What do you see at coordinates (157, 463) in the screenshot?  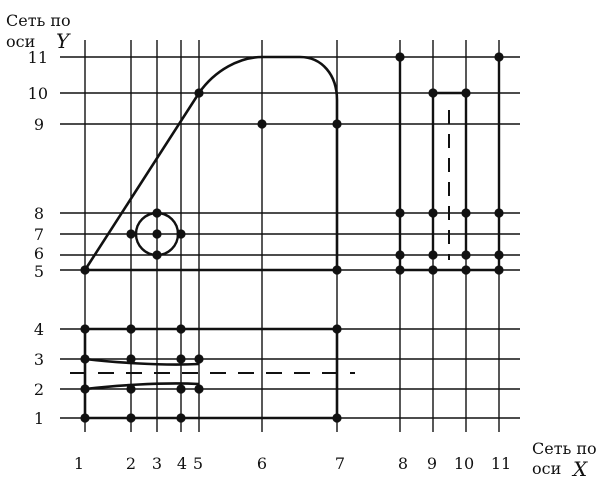 I see `x-tick-label: 3` at bounding box center [157, 463].